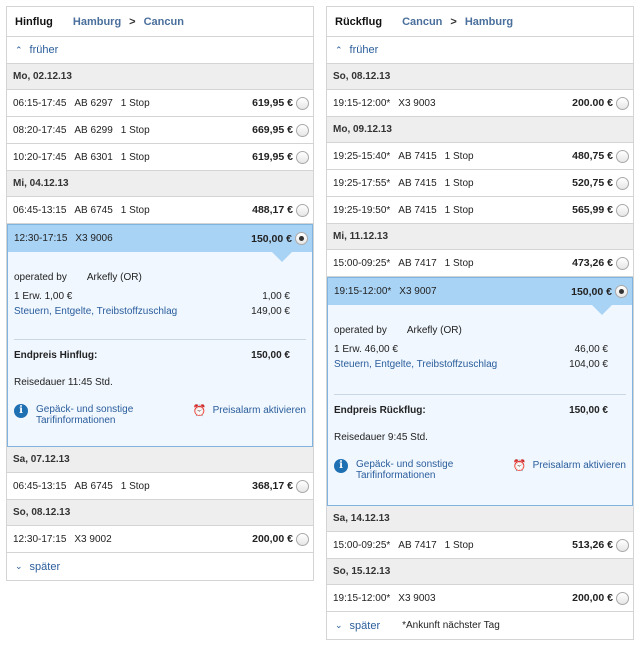 This screenshot has height=658, width=640. I want to click on flight-row: 19:15-12:00* X3 9003 200.00 €, so click(480, 103).